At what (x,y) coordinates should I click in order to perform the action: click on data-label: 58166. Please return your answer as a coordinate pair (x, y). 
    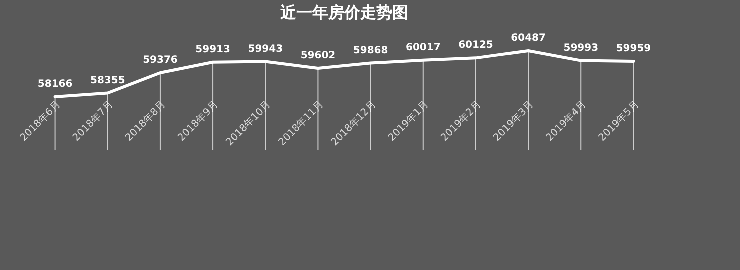
    Looking at the image, I should click on (55, 84).